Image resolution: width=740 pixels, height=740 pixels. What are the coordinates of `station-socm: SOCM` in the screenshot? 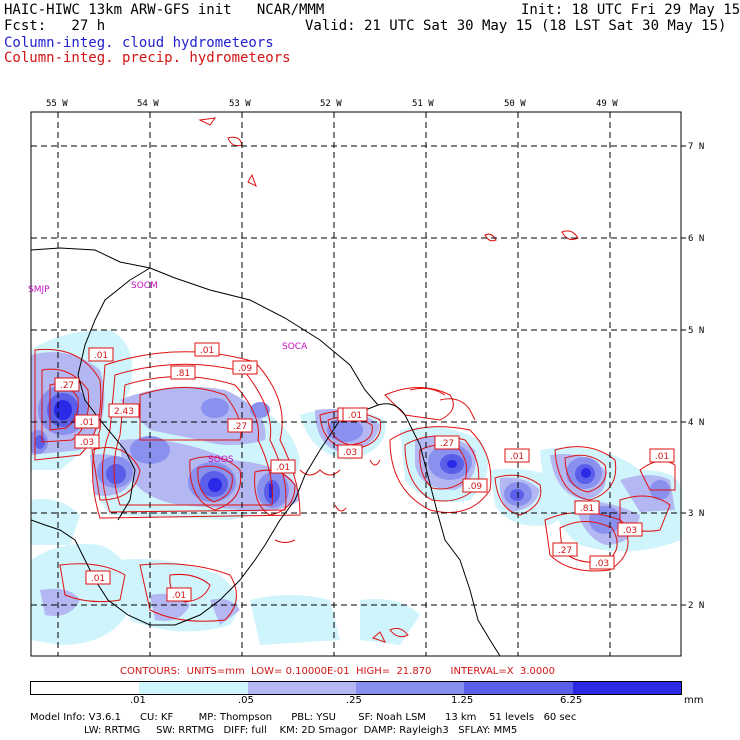 It's located at (144, 286).